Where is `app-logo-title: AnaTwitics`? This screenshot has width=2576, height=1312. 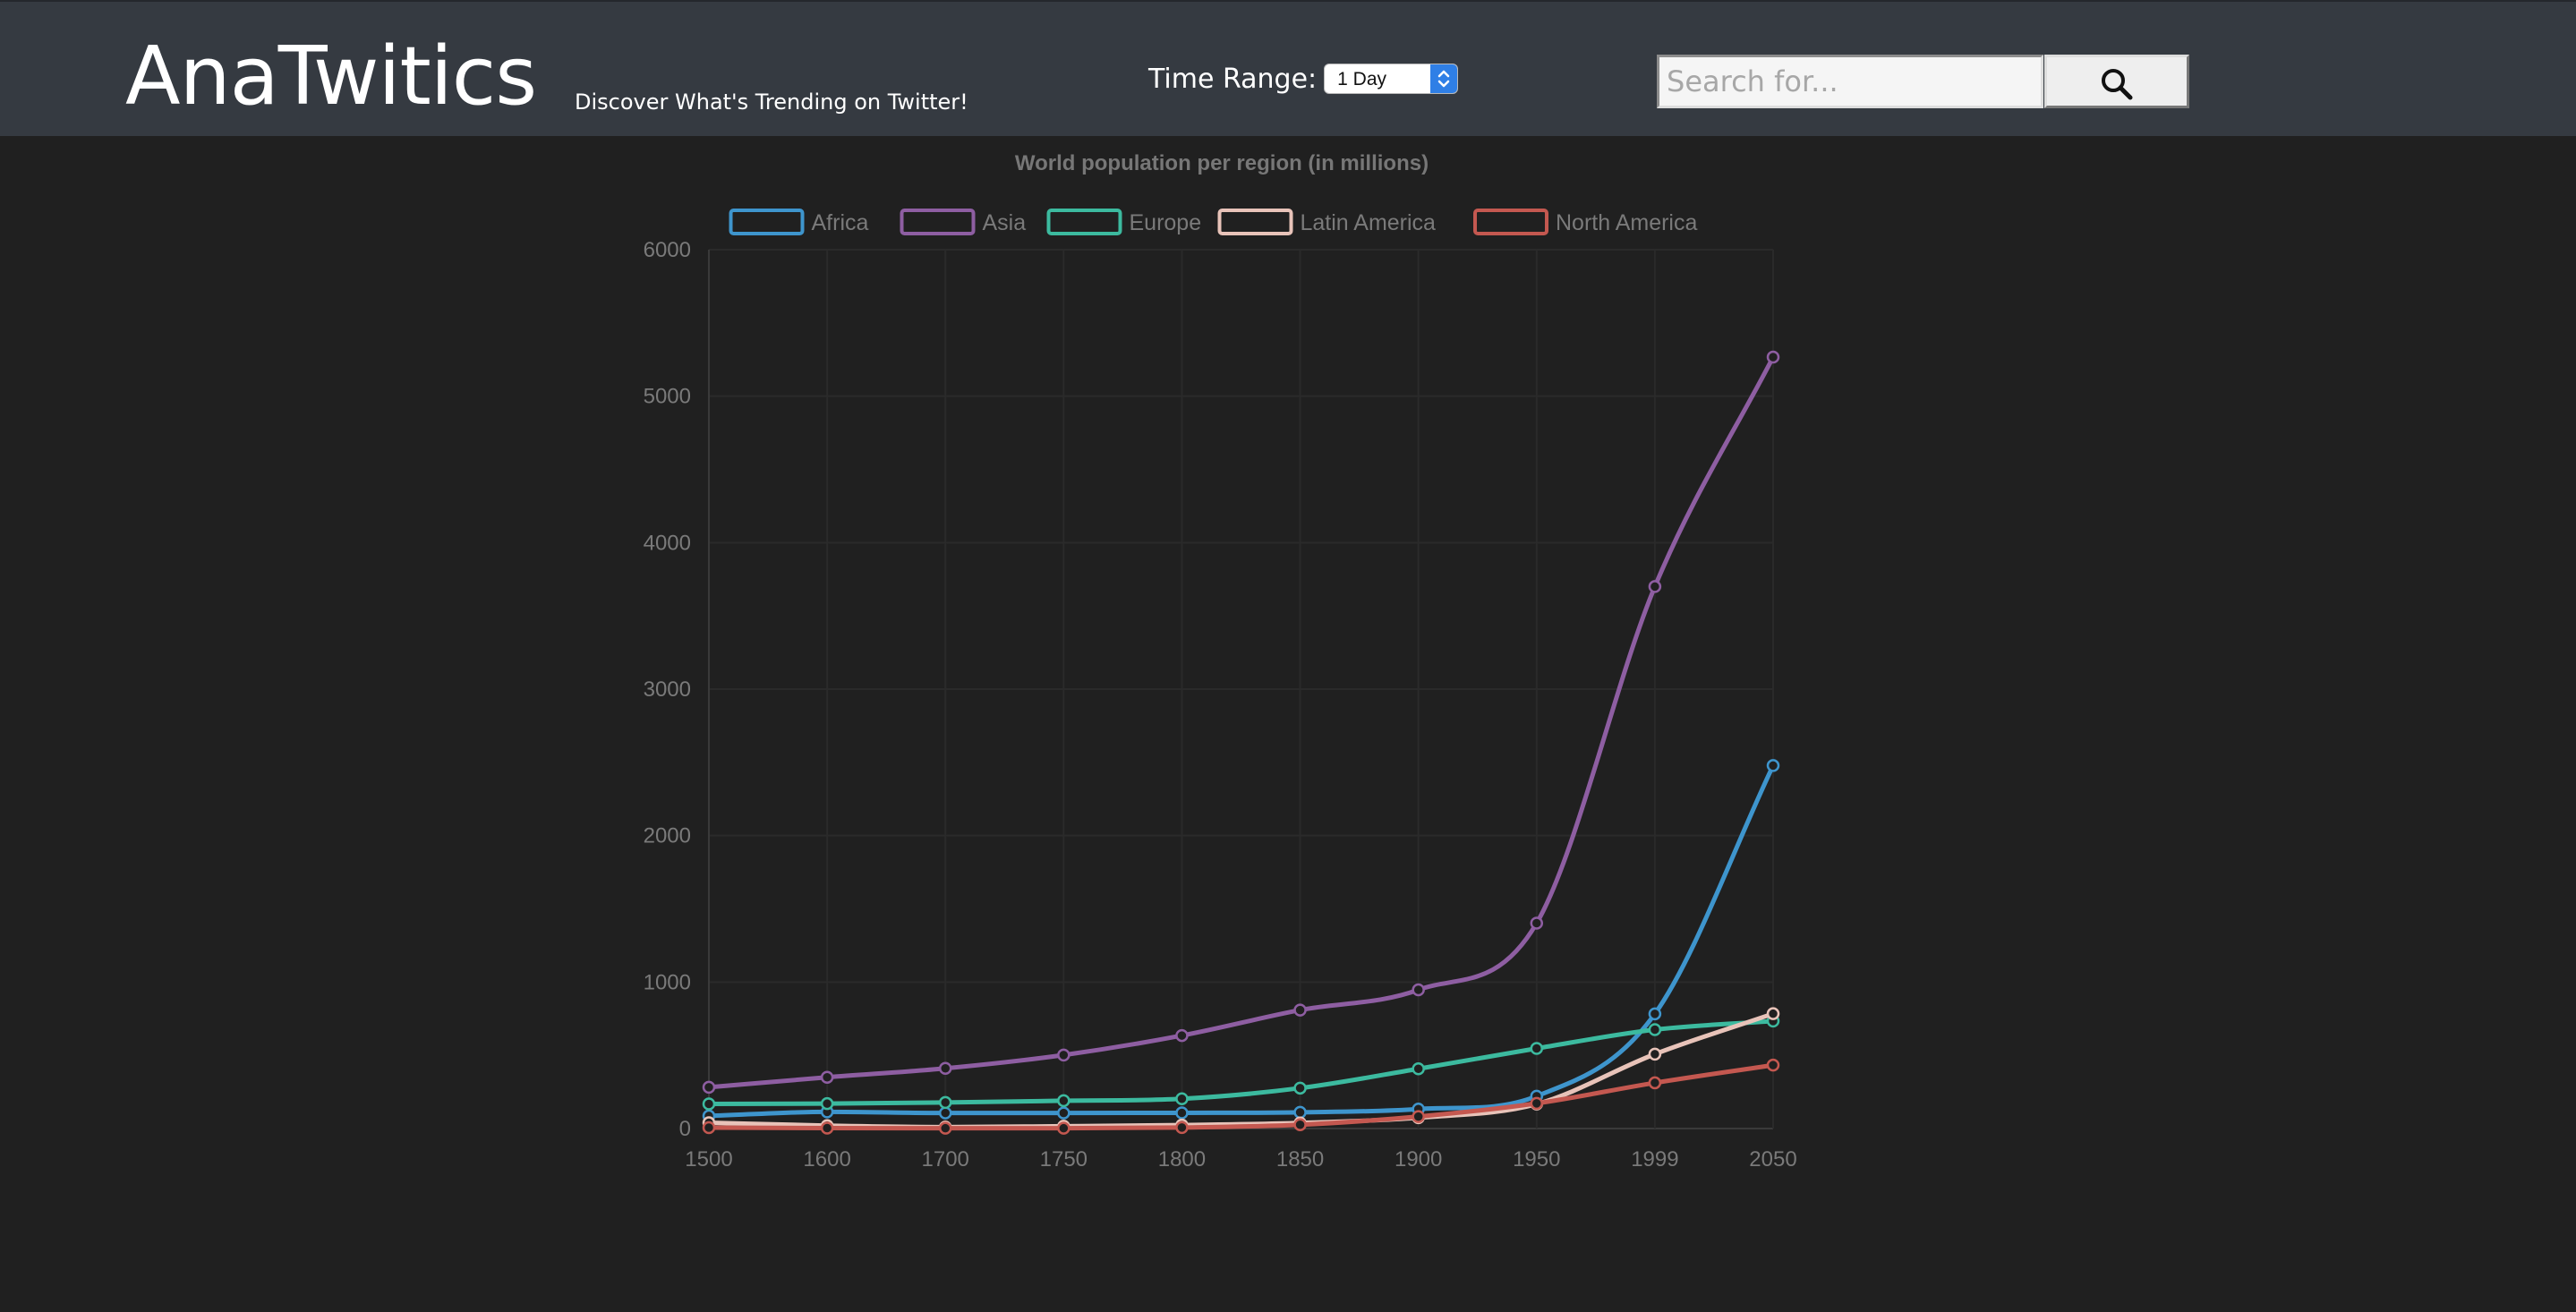 app-logo-title: AnaTwitics is located at coordinates (331, 77).